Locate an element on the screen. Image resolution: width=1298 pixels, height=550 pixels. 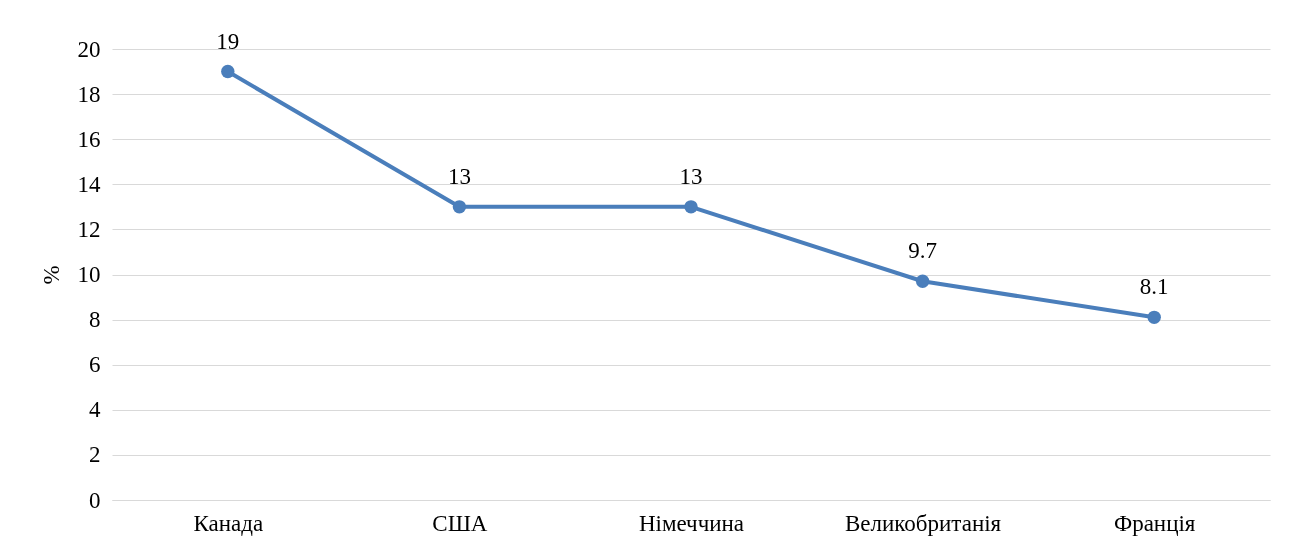
y-axis-title: % is located at coordinates (51, 275).